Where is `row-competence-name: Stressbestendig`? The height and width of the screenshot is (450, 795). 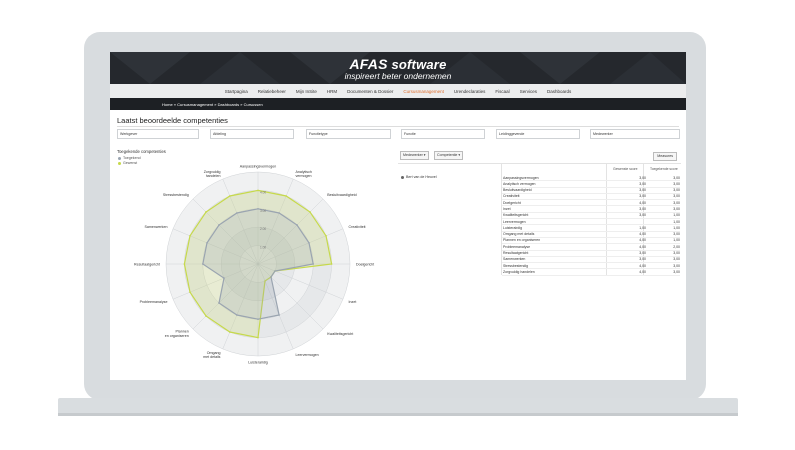 row-competence-name: Stressbestendig is located at coordinates (516, 265).